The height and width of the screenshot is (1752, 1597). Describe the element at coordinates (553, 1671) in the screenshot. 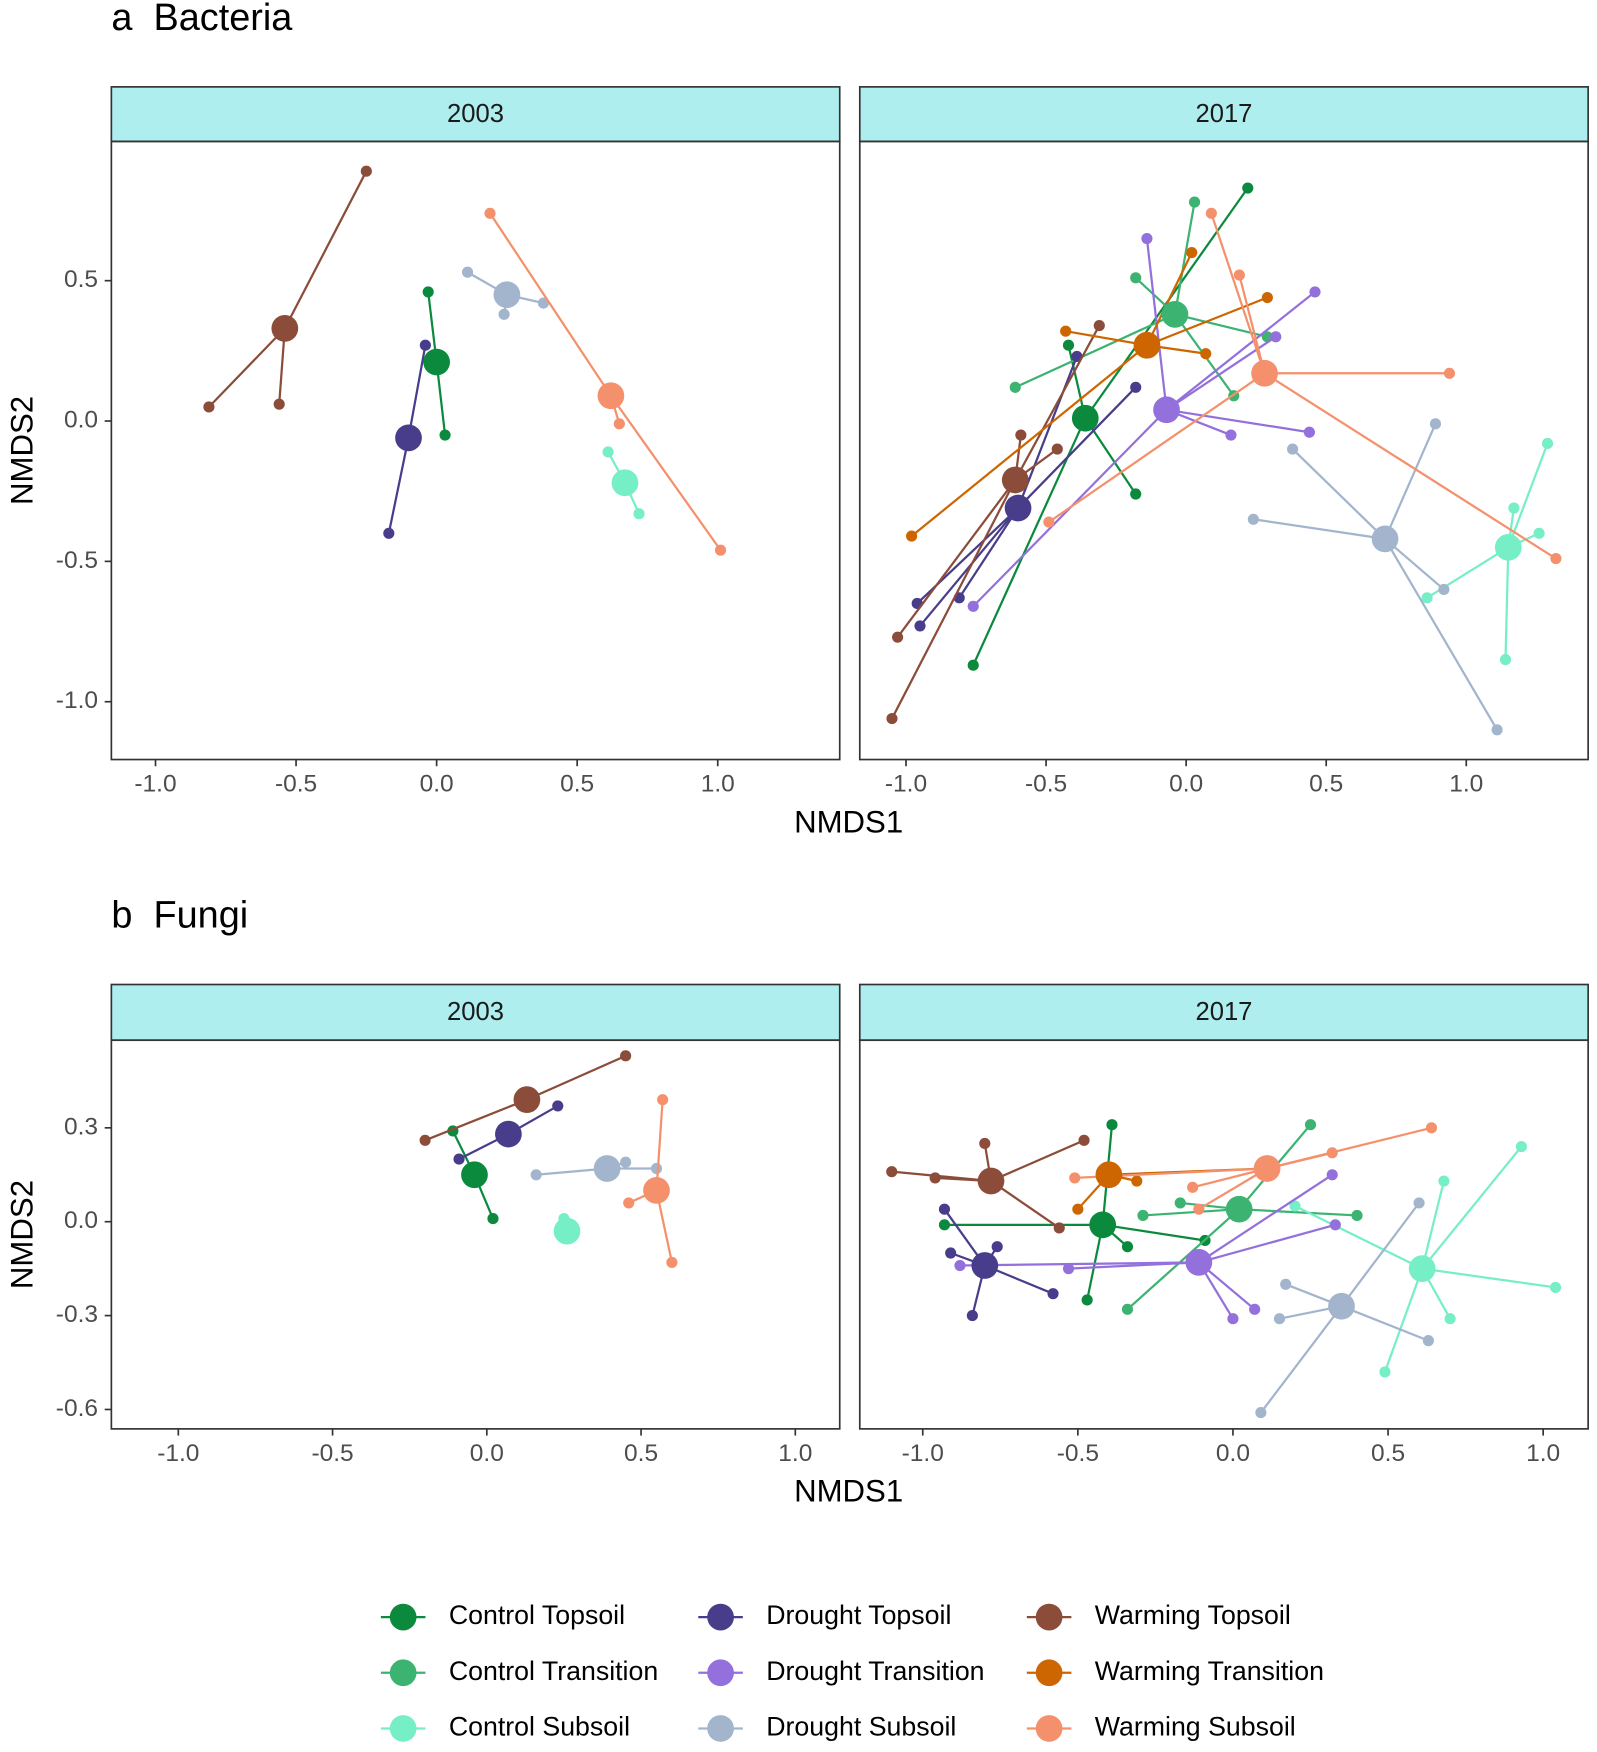

I see `legend-label: Control Transition` at that location.